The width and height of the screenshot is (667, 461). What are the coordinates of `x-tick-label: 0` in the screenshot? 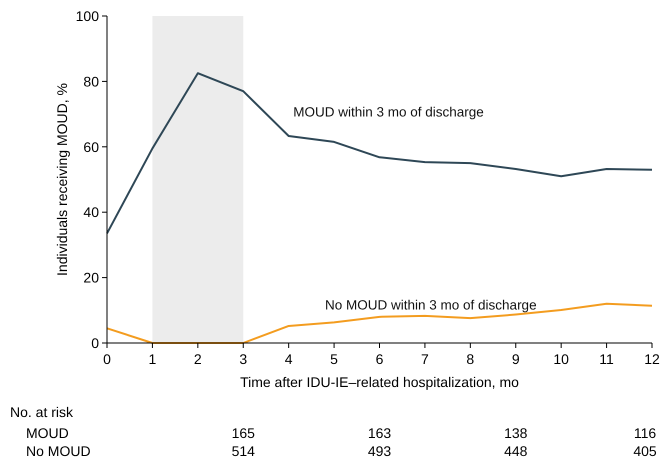 It's located at (107, 359).